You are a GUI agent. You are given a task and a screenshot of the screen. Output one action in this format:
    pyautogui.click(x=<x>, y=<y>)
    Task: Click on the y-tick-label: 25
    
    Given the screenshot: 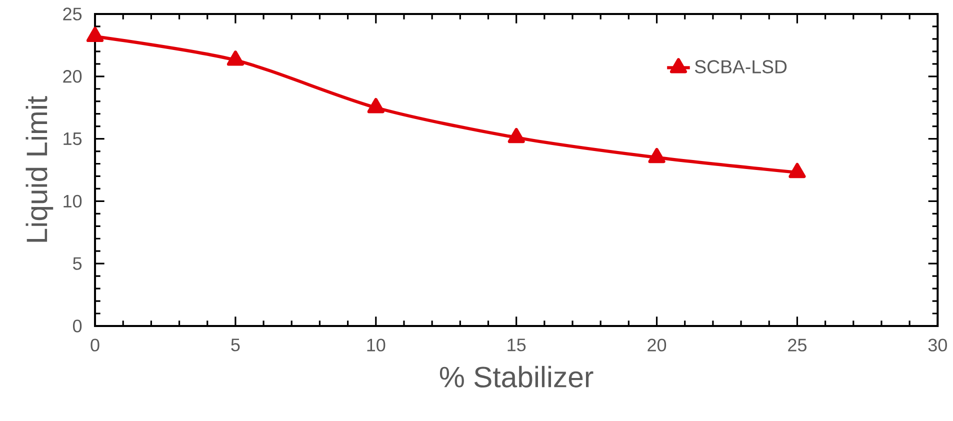 What is the action you would take?
    pyautogui.click(x=72, y=14)
    